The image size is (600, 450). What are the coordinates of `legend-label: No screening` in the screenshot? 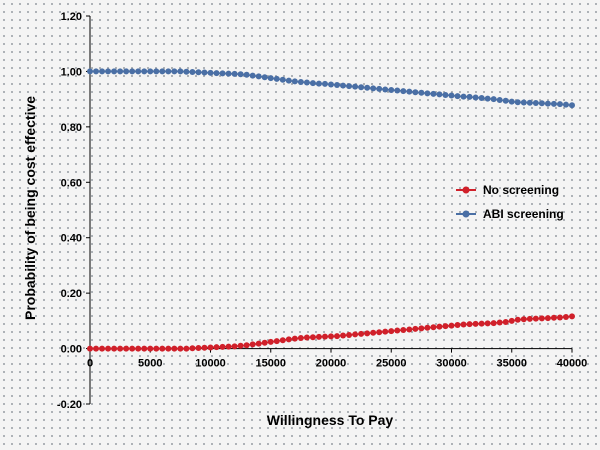 It's located at (521, 190).